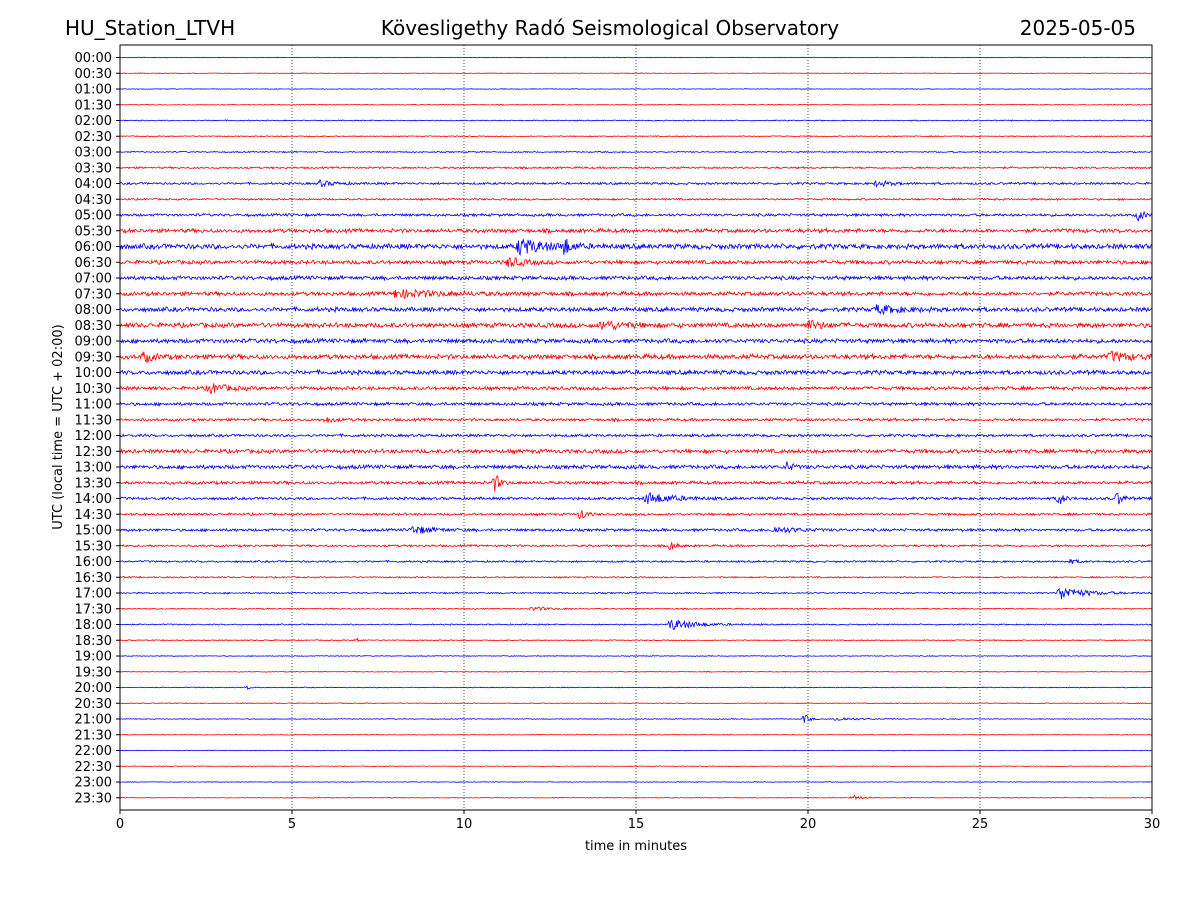 Image resolution: width=1200 pixels, height=900 pixels. What do you see at coordinates (93, 657) in the screenshot?
I see `y-tick-label: 19:00` at bounding box center [93, 657].